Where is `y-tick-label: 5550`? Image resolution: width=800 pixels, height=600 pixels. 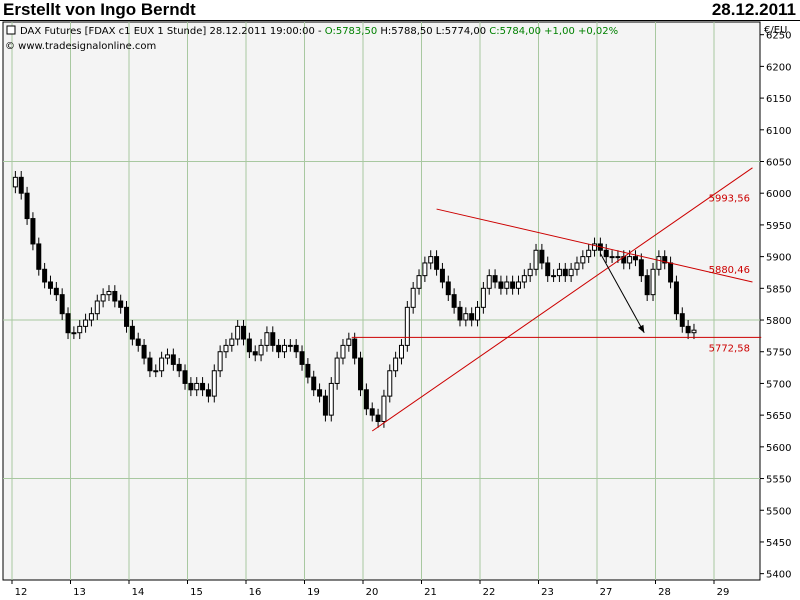
y-tick-label: 5550 is located at coordinates (778, 480).